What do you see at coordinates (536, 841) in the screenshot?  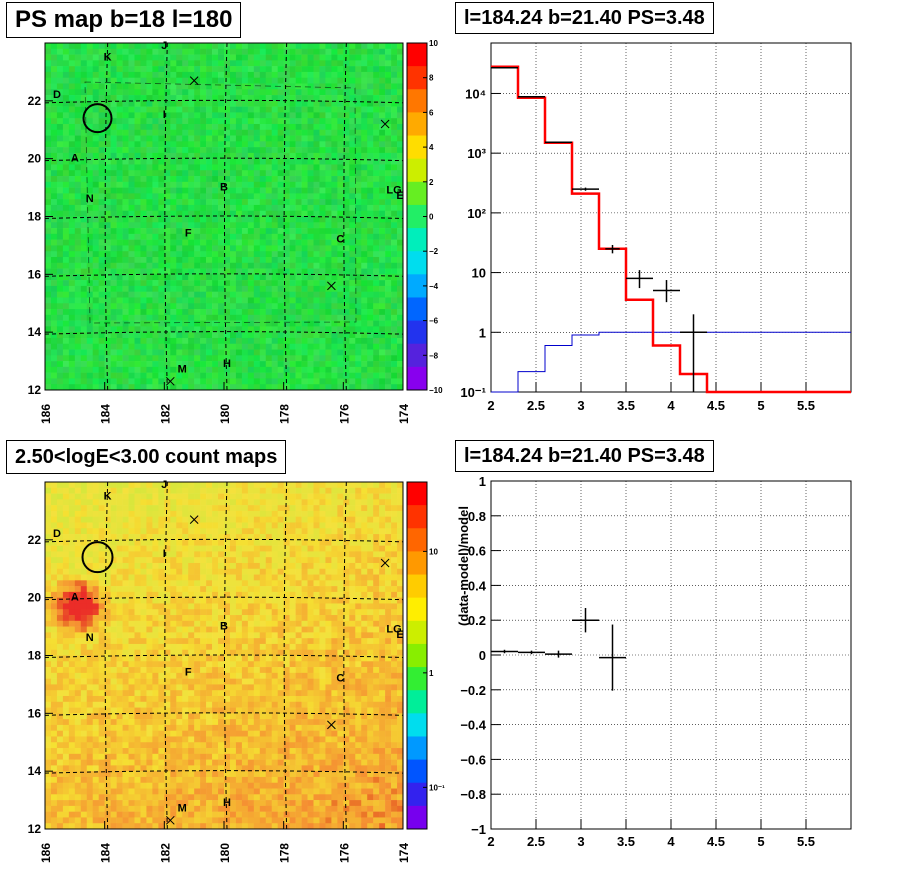 I see `x-tick-label: 2.5` at bounding box center [536, 841].